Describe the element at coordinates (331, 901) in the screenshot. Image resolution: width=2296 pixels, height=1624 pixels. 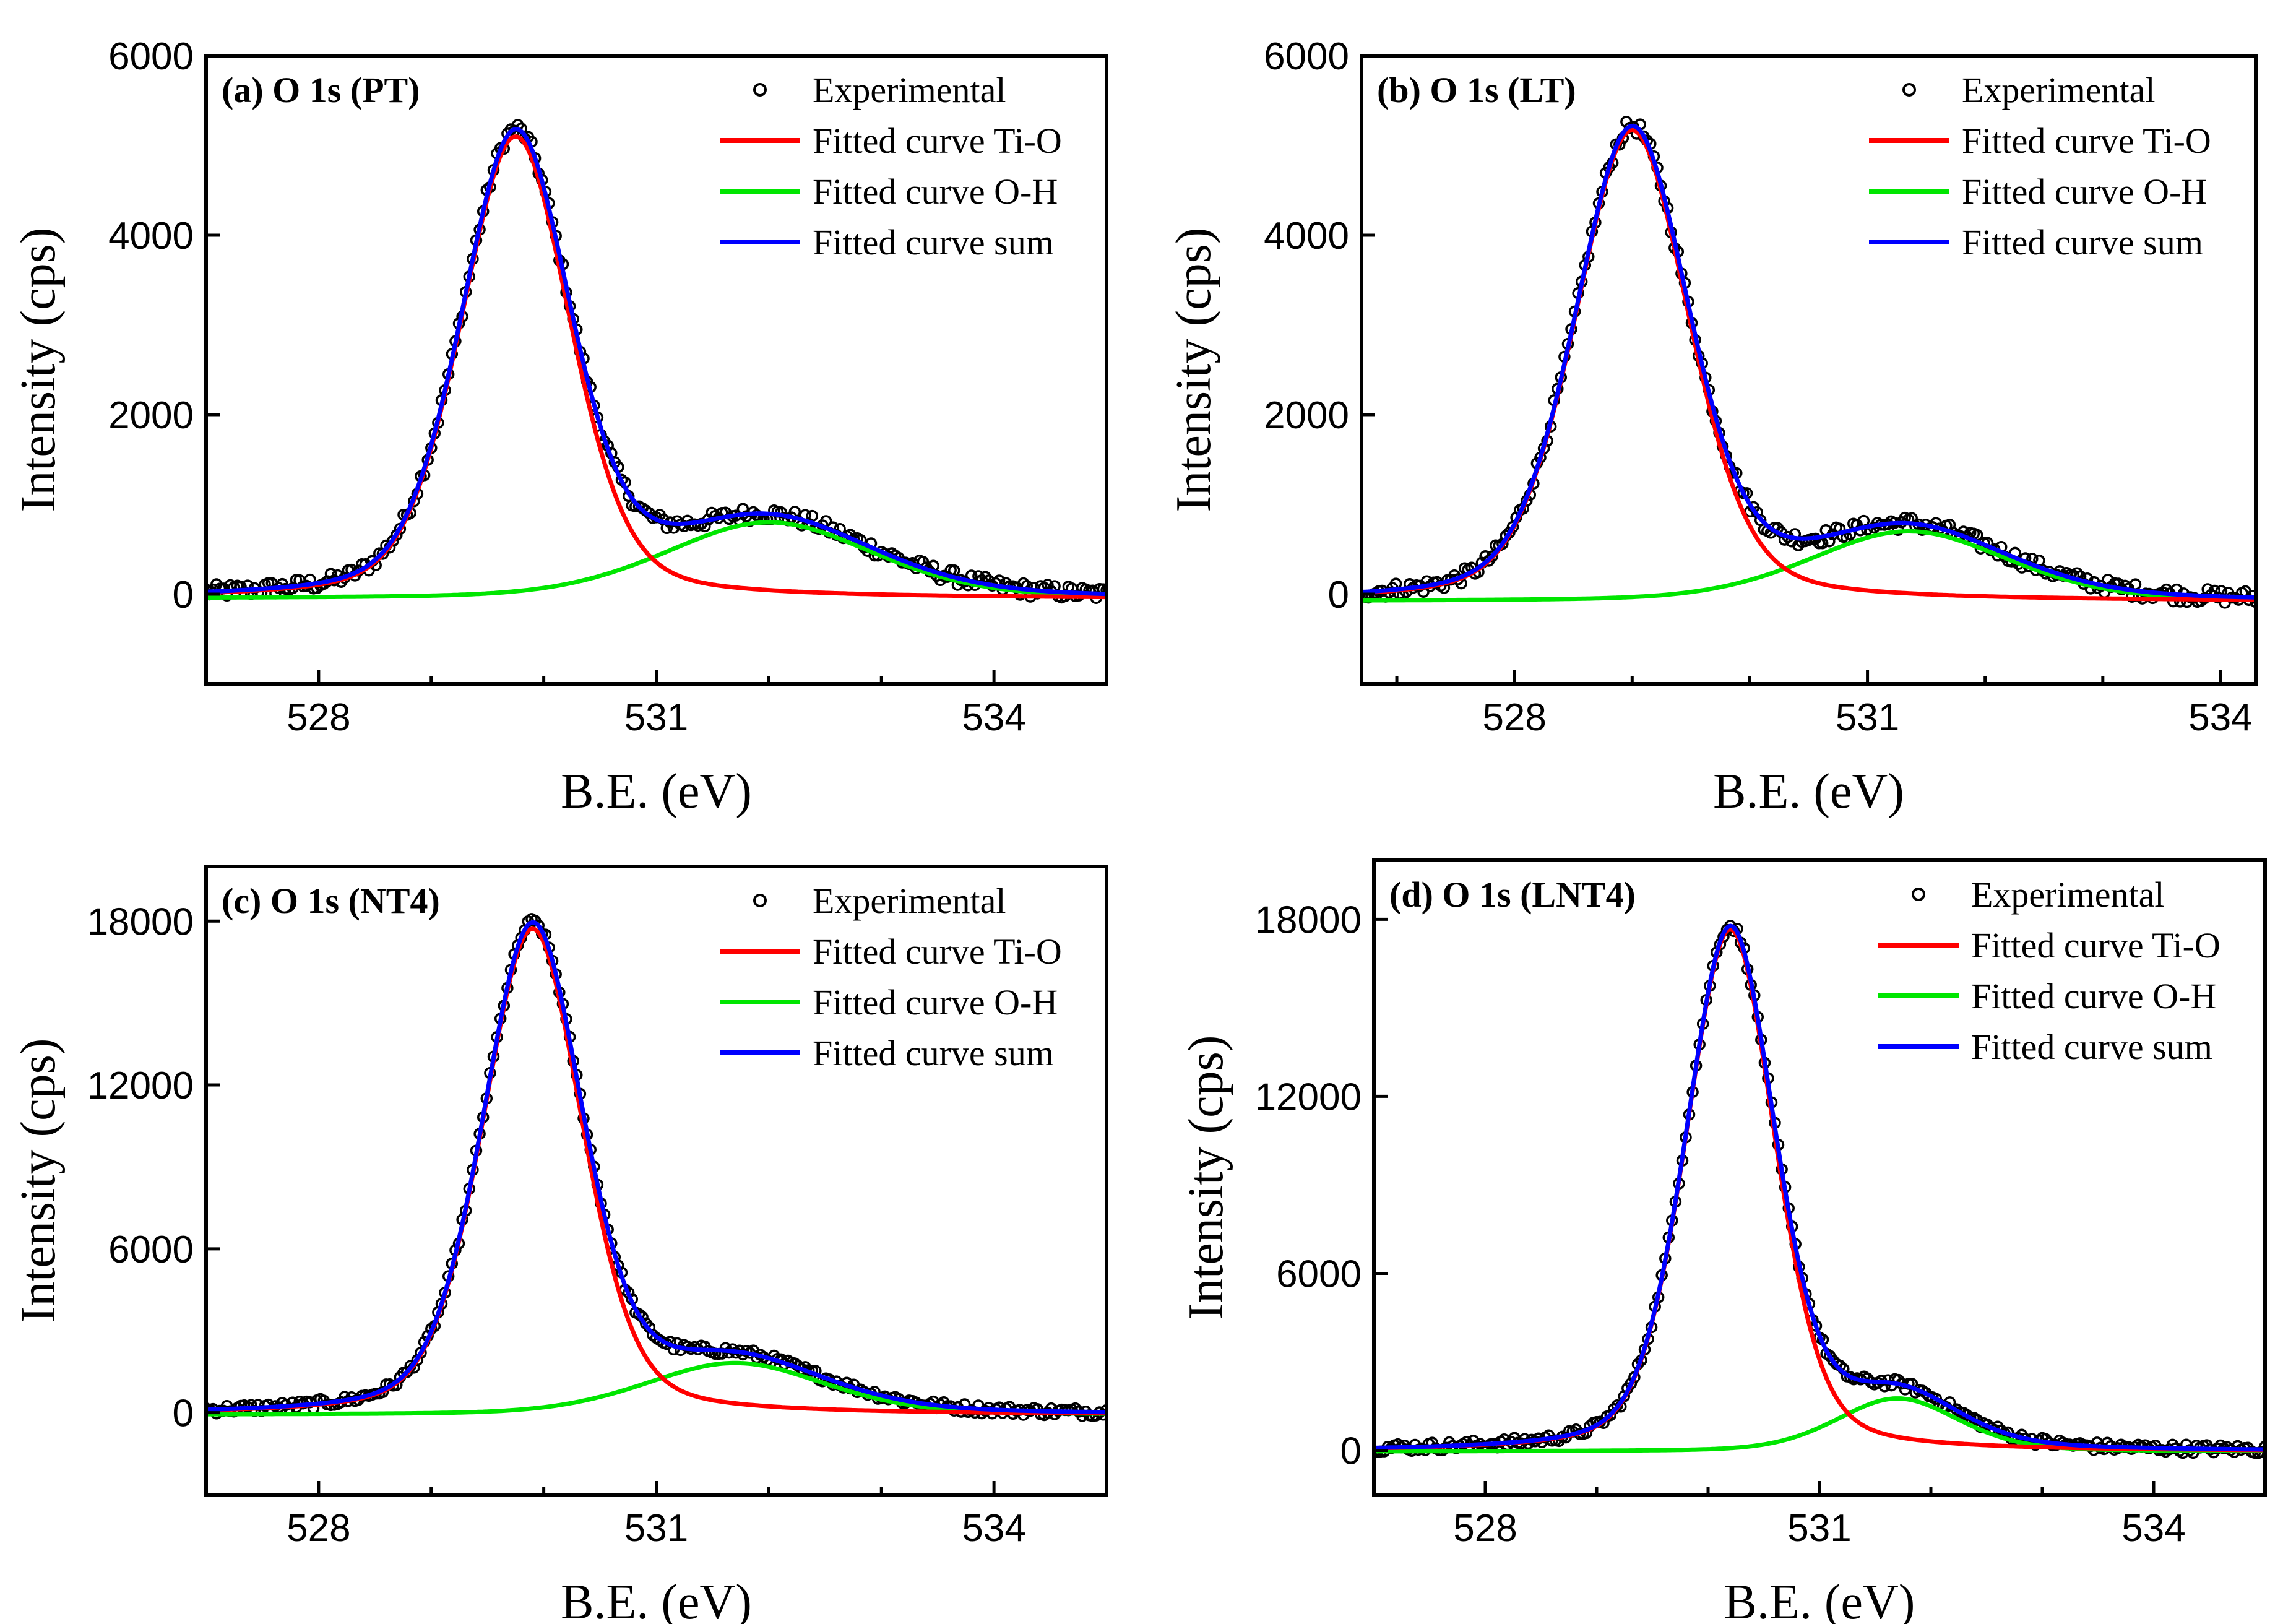
I see `panel-title: (c) O 1s (NT4)` at that location.